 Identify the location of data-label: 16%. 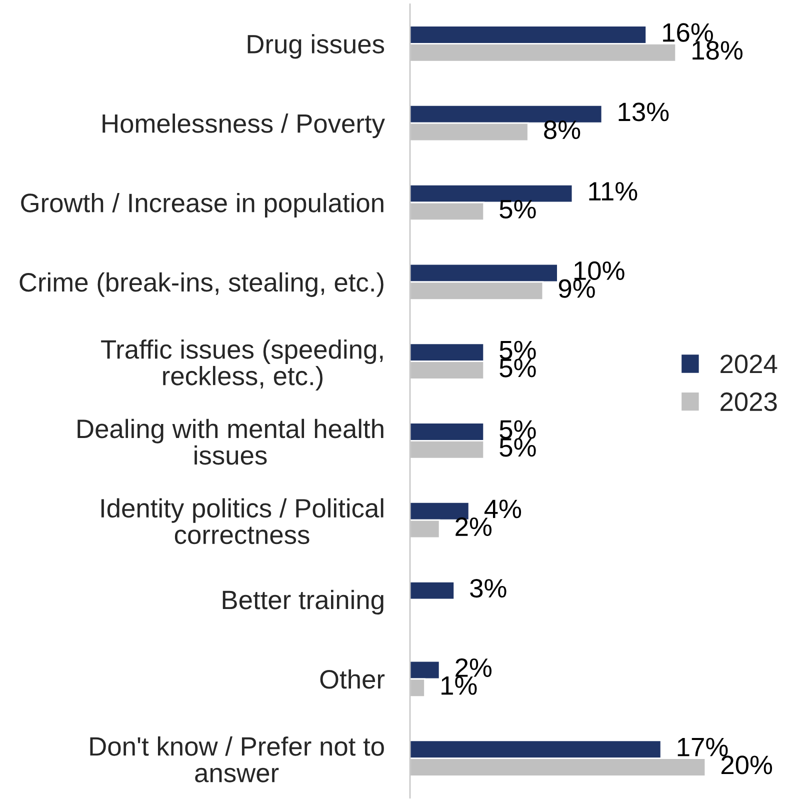
(688, 32).